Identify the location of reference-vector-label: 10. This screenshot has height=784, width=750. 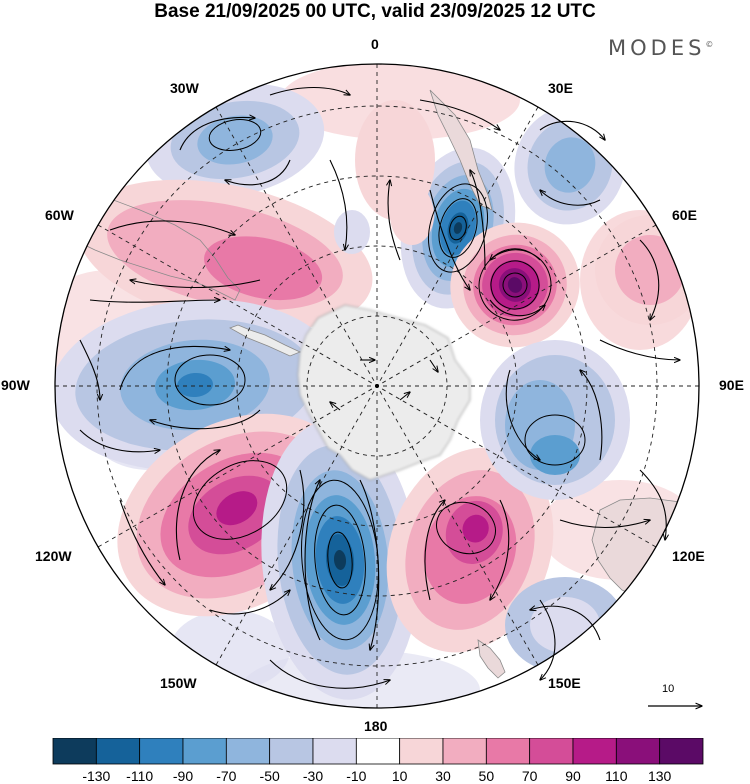
(668, 689).